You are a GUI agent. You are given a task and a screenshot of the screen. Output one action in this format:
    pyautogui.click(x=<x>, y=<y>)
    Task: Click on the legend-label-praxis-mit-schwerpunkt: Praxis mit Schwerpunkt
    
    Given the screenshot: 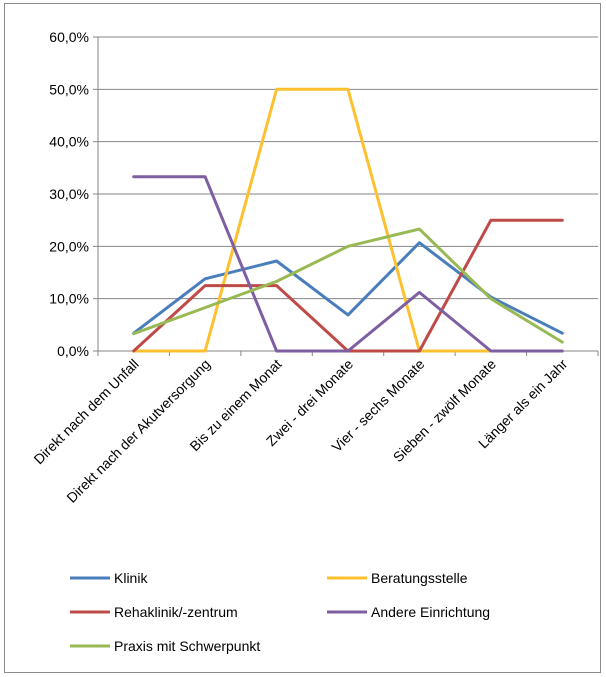 What is the action you would take?
    pyautogui.click(x=187, y=646)
    